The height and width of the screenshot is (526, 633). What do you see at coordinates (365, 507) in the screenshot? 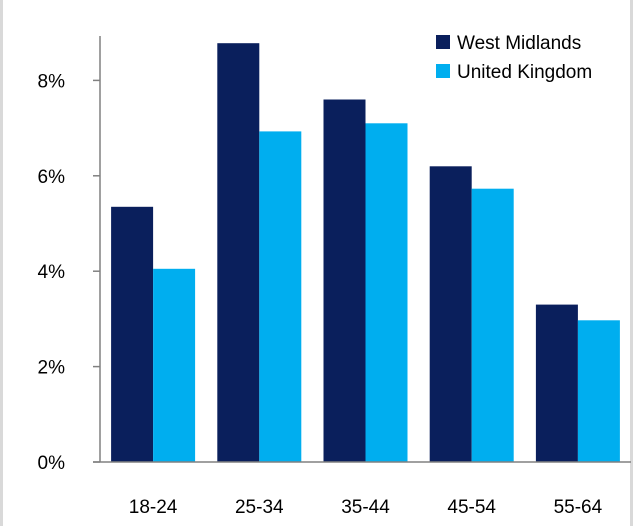
I see `x-tick-label: 35-44` at bounding box center [365, 507].